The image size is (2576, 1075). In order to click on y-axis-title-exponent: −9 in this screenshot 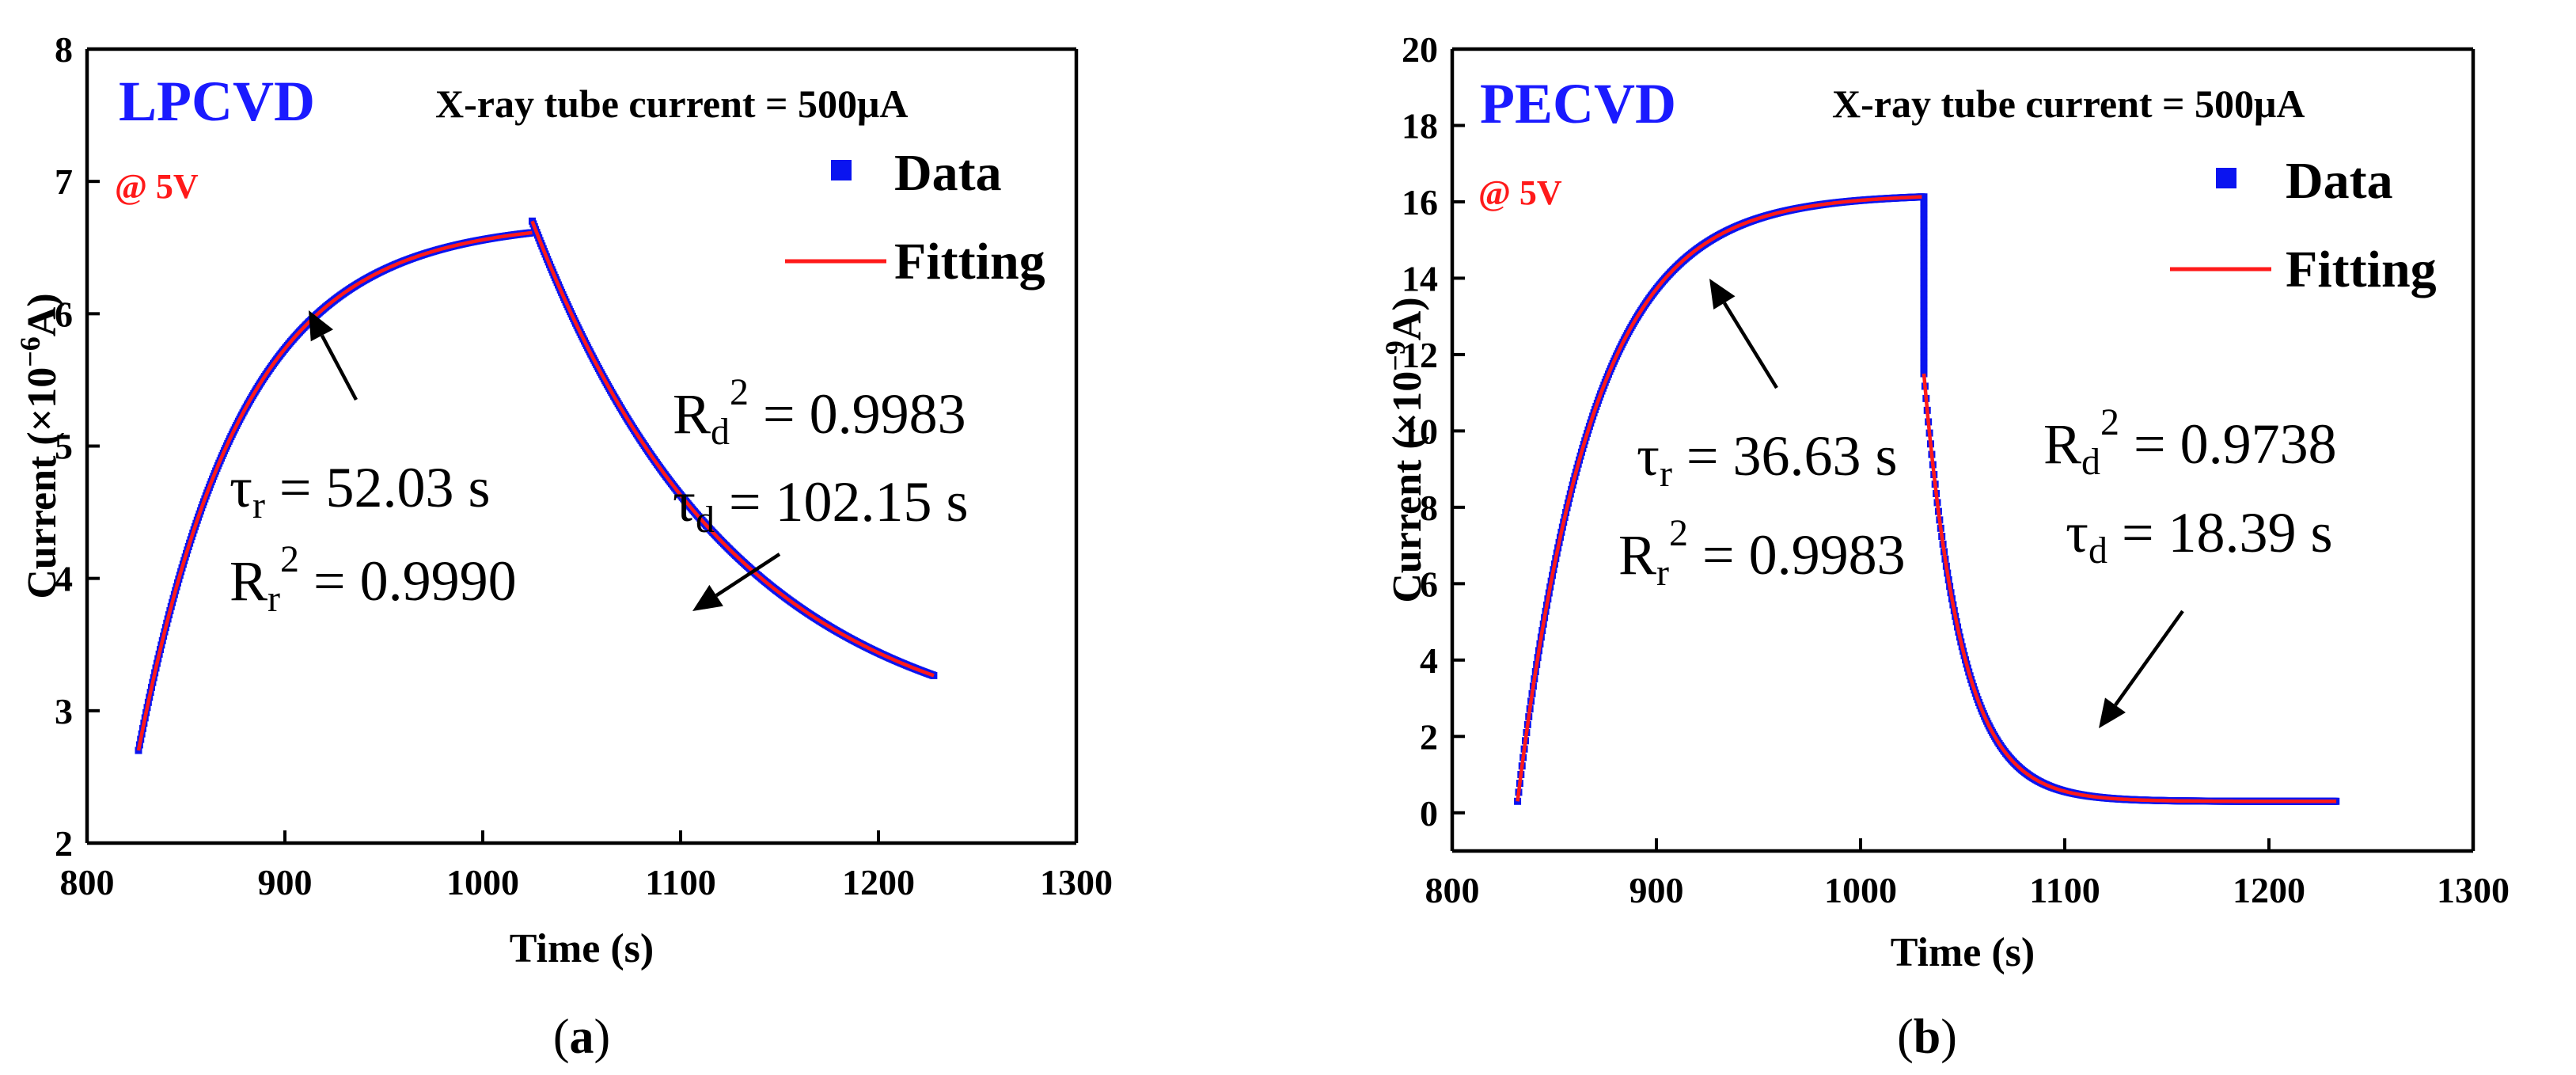, I will do `click(1395, 355)`.